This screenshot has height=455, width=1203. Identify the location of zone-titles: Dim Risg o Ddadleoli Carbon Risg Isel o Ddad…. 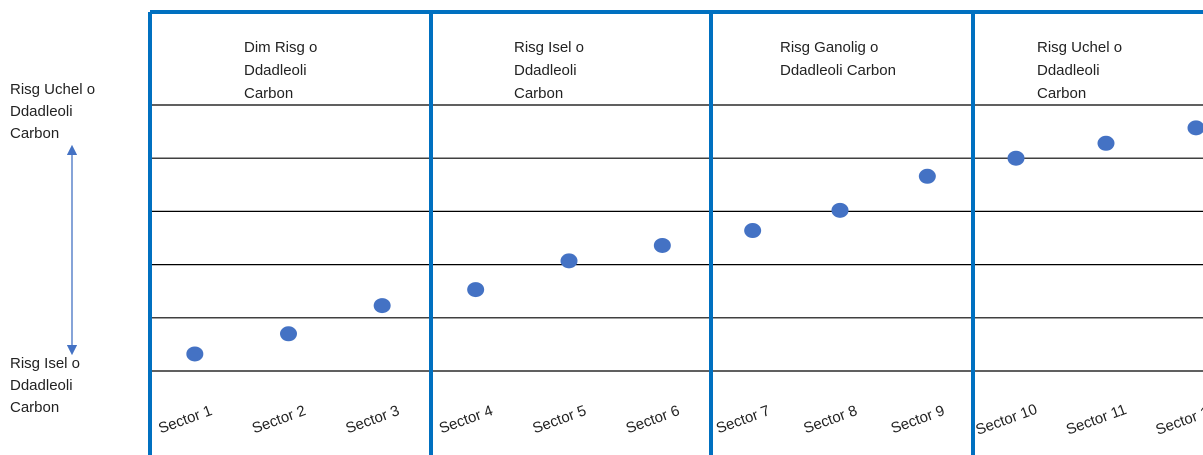
(683, 70).